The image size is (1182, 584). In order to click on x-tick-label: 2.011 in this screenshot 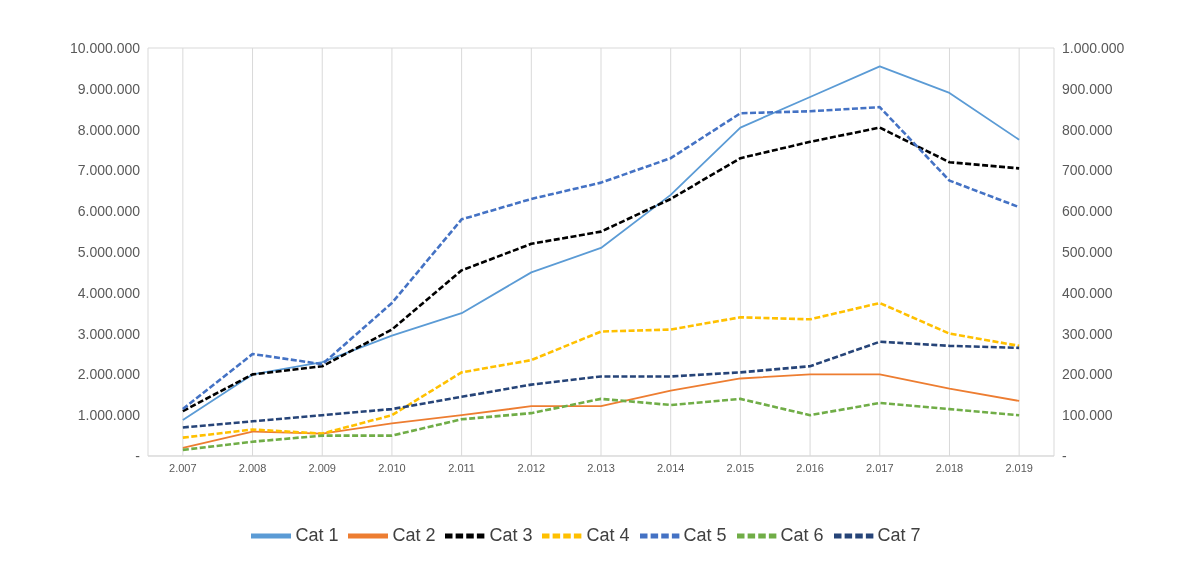, I will do `click(461, 467)`.